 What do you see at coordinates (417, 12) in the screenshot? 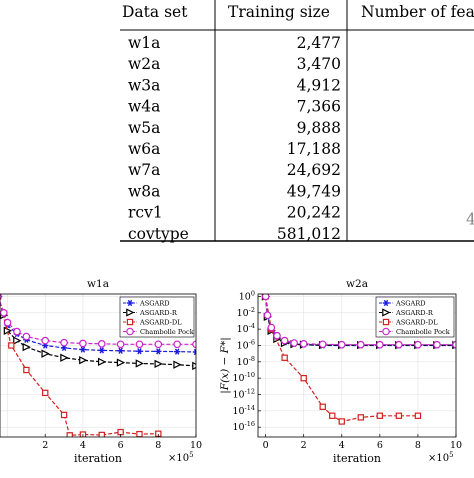
I see `table-header-cell: Number of fea` at bounding box center [417, 12].